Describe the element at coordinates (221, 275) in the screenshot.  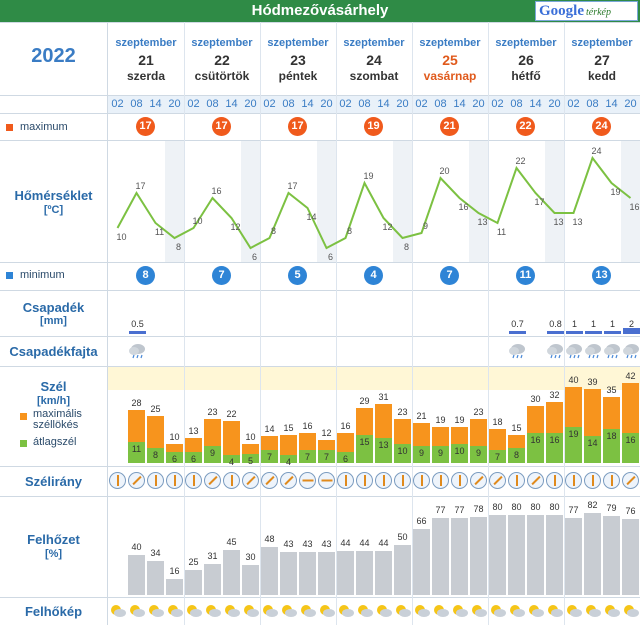
I see `min-temp-badge: 7` at that location.